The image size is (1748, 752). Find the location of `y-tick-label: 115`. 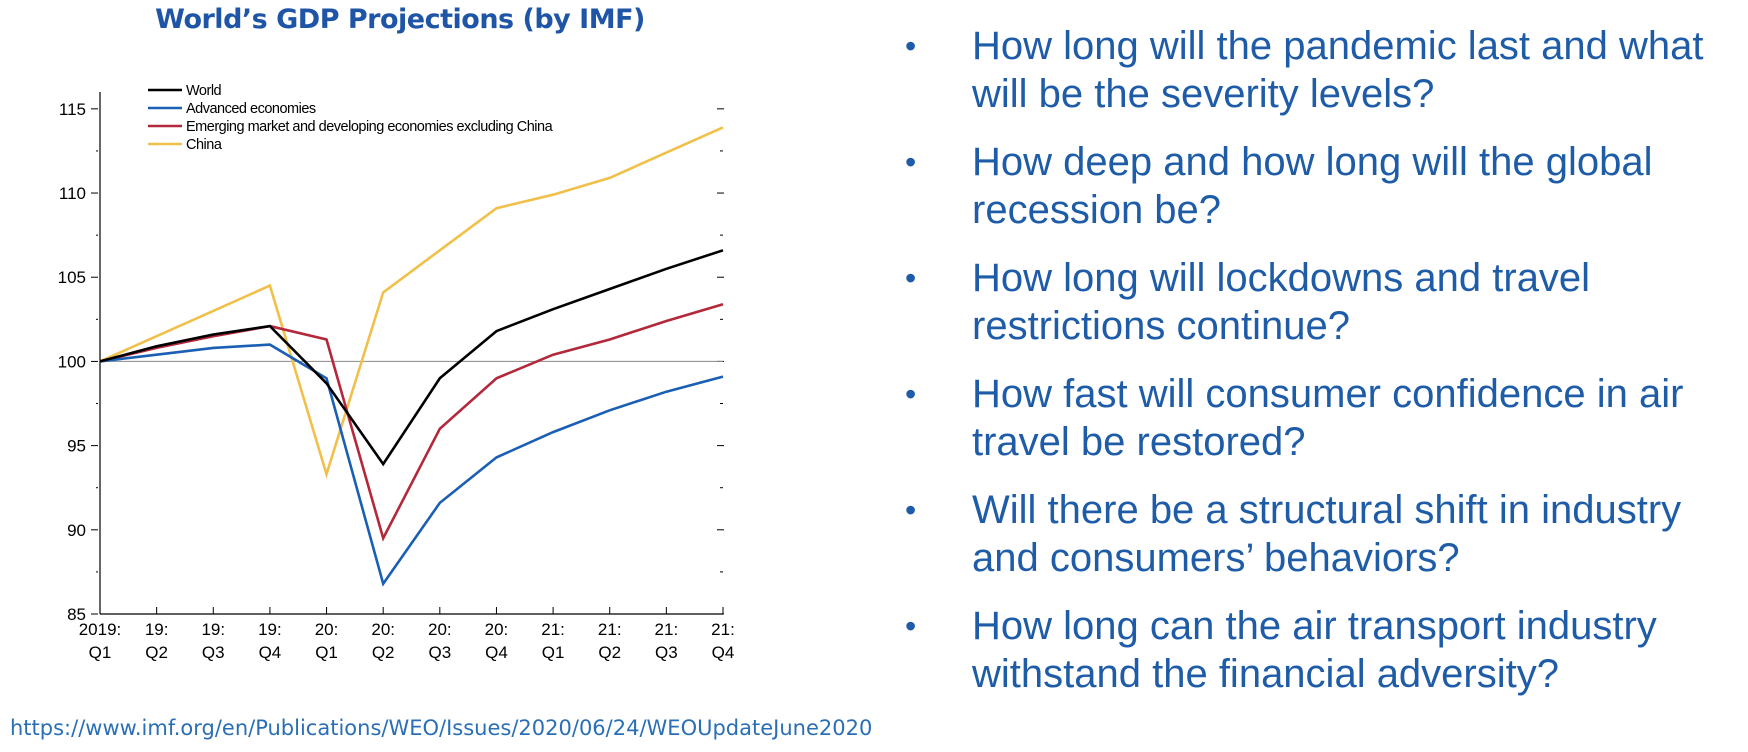

y-tick-label: 115 is located at coordinates (72, 109).